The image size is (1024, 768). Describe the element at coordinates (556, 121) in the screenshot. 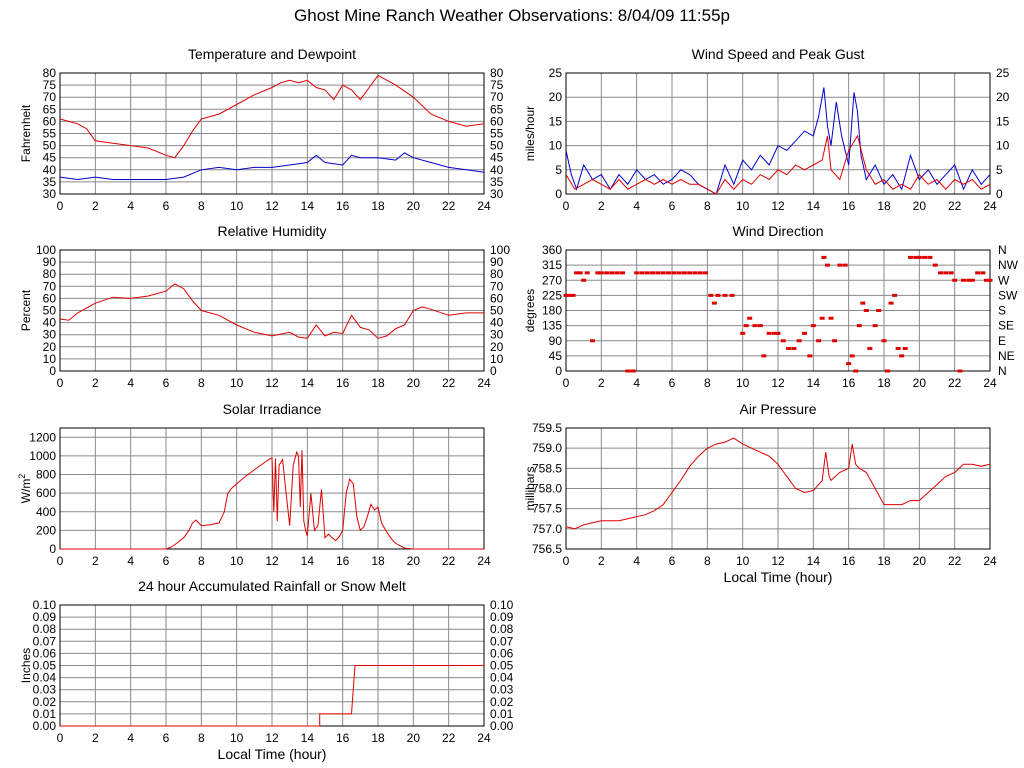

I see `y-tick-label: 15` at that location.